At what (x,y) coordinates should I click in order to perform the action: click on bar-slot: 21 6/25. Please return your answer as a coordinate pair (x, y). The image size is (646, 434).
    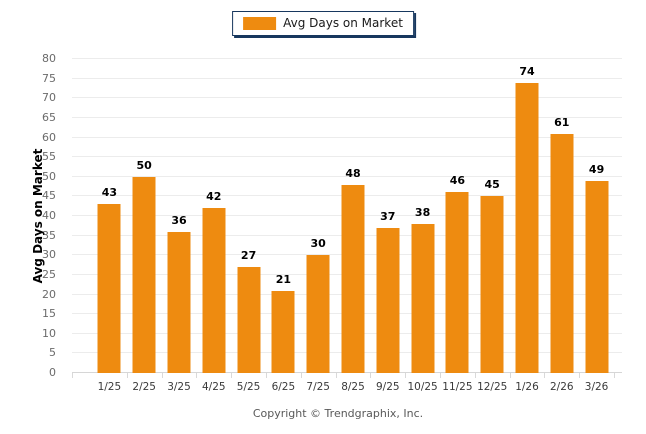
    Looking at the image, I should click on (283, 226).